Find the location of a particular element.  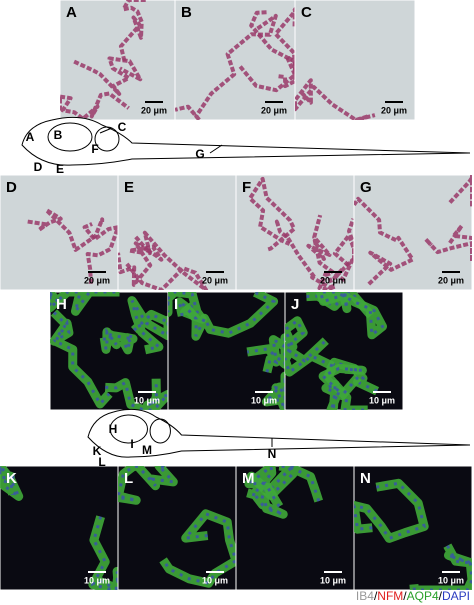

legend-entry: IB4 is located at coordinates (365, 596).